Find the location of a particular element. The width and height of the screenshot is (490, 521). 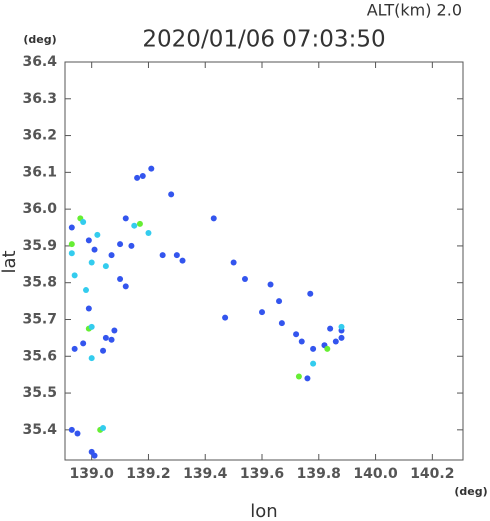

x-tick-label: 140.0 is located at coordinates (375, 474).